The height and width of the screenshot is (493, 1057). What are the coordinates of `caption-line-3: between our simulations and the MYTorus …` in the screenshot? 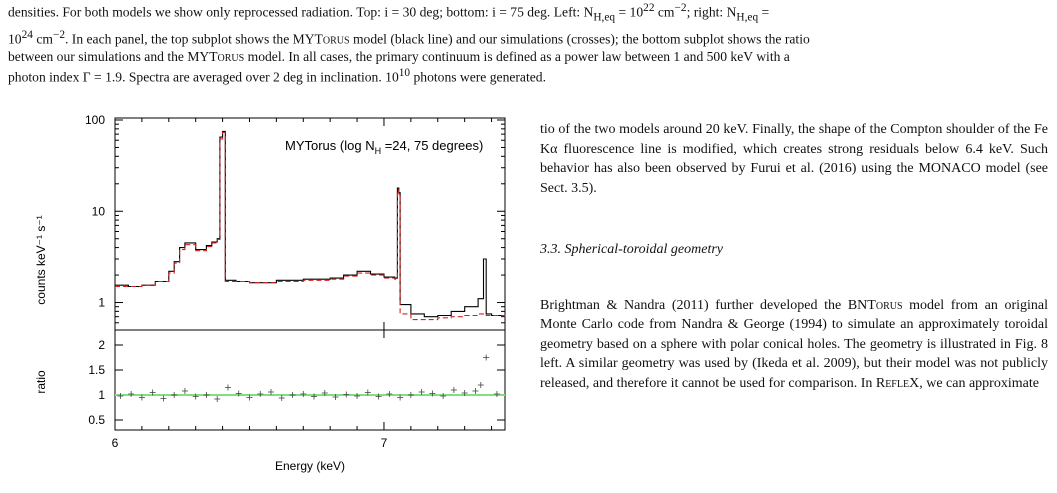 It's located at (399, 56).